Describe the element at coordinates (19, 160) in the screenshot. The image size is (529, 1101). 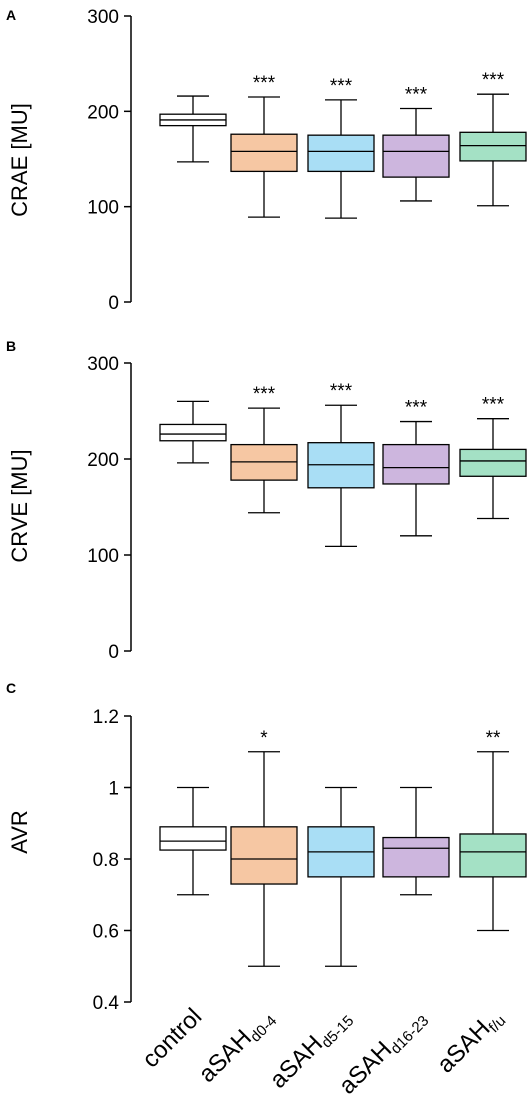
I see `y-axis-label-crae: CRAE [MU]` at that location.